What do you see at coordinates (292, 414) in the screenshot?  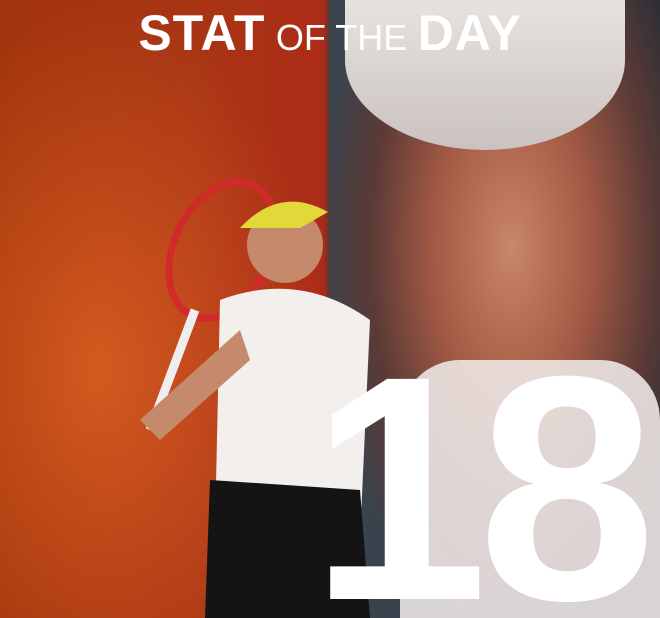 I see `player-shirt-left` at bounding box center [292, 414].